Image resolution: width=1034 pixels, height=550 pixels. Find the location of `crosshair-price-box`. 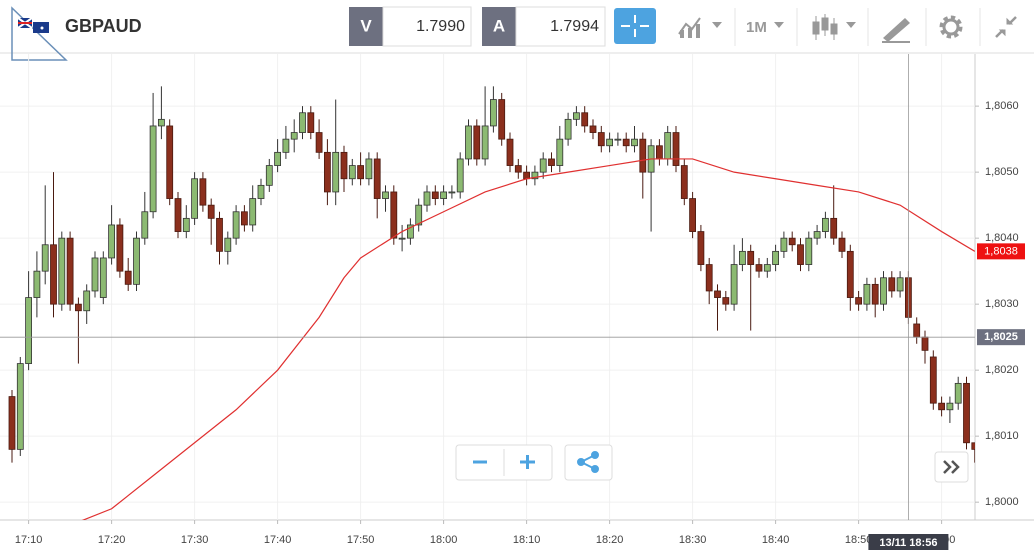

crosshair-price-box is located at coordinates (1001, 337).